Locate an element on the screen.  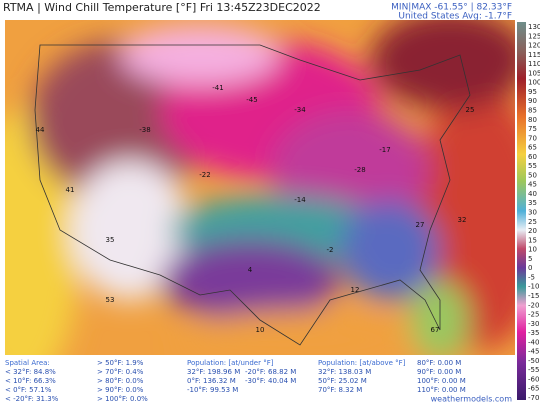
colorbar-tick: 25 is located at coordinates (532, 222).